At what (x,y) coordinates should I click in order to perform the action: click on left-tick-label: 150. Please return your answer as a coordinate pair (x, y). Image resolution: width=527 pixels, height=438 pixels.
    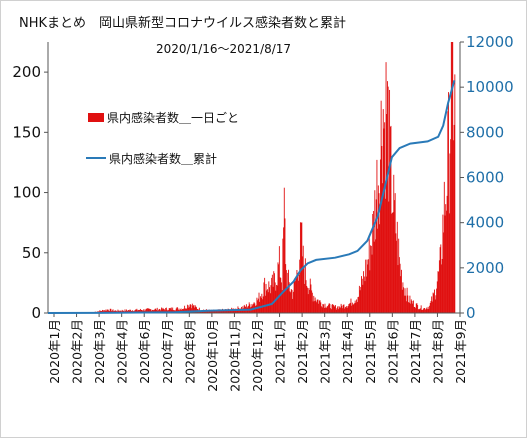
    Looking at the image, I should click on (26, 132).